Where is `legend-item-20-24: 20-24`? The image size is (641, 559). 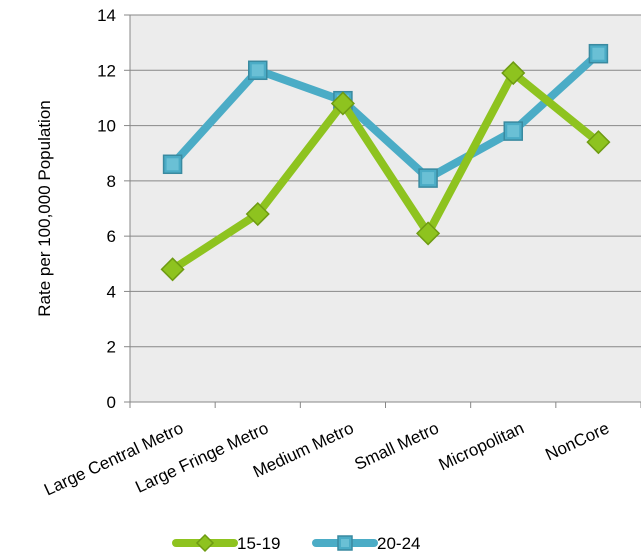
legend-item-20-24: 20-24 is located at coordinates (366, 543).